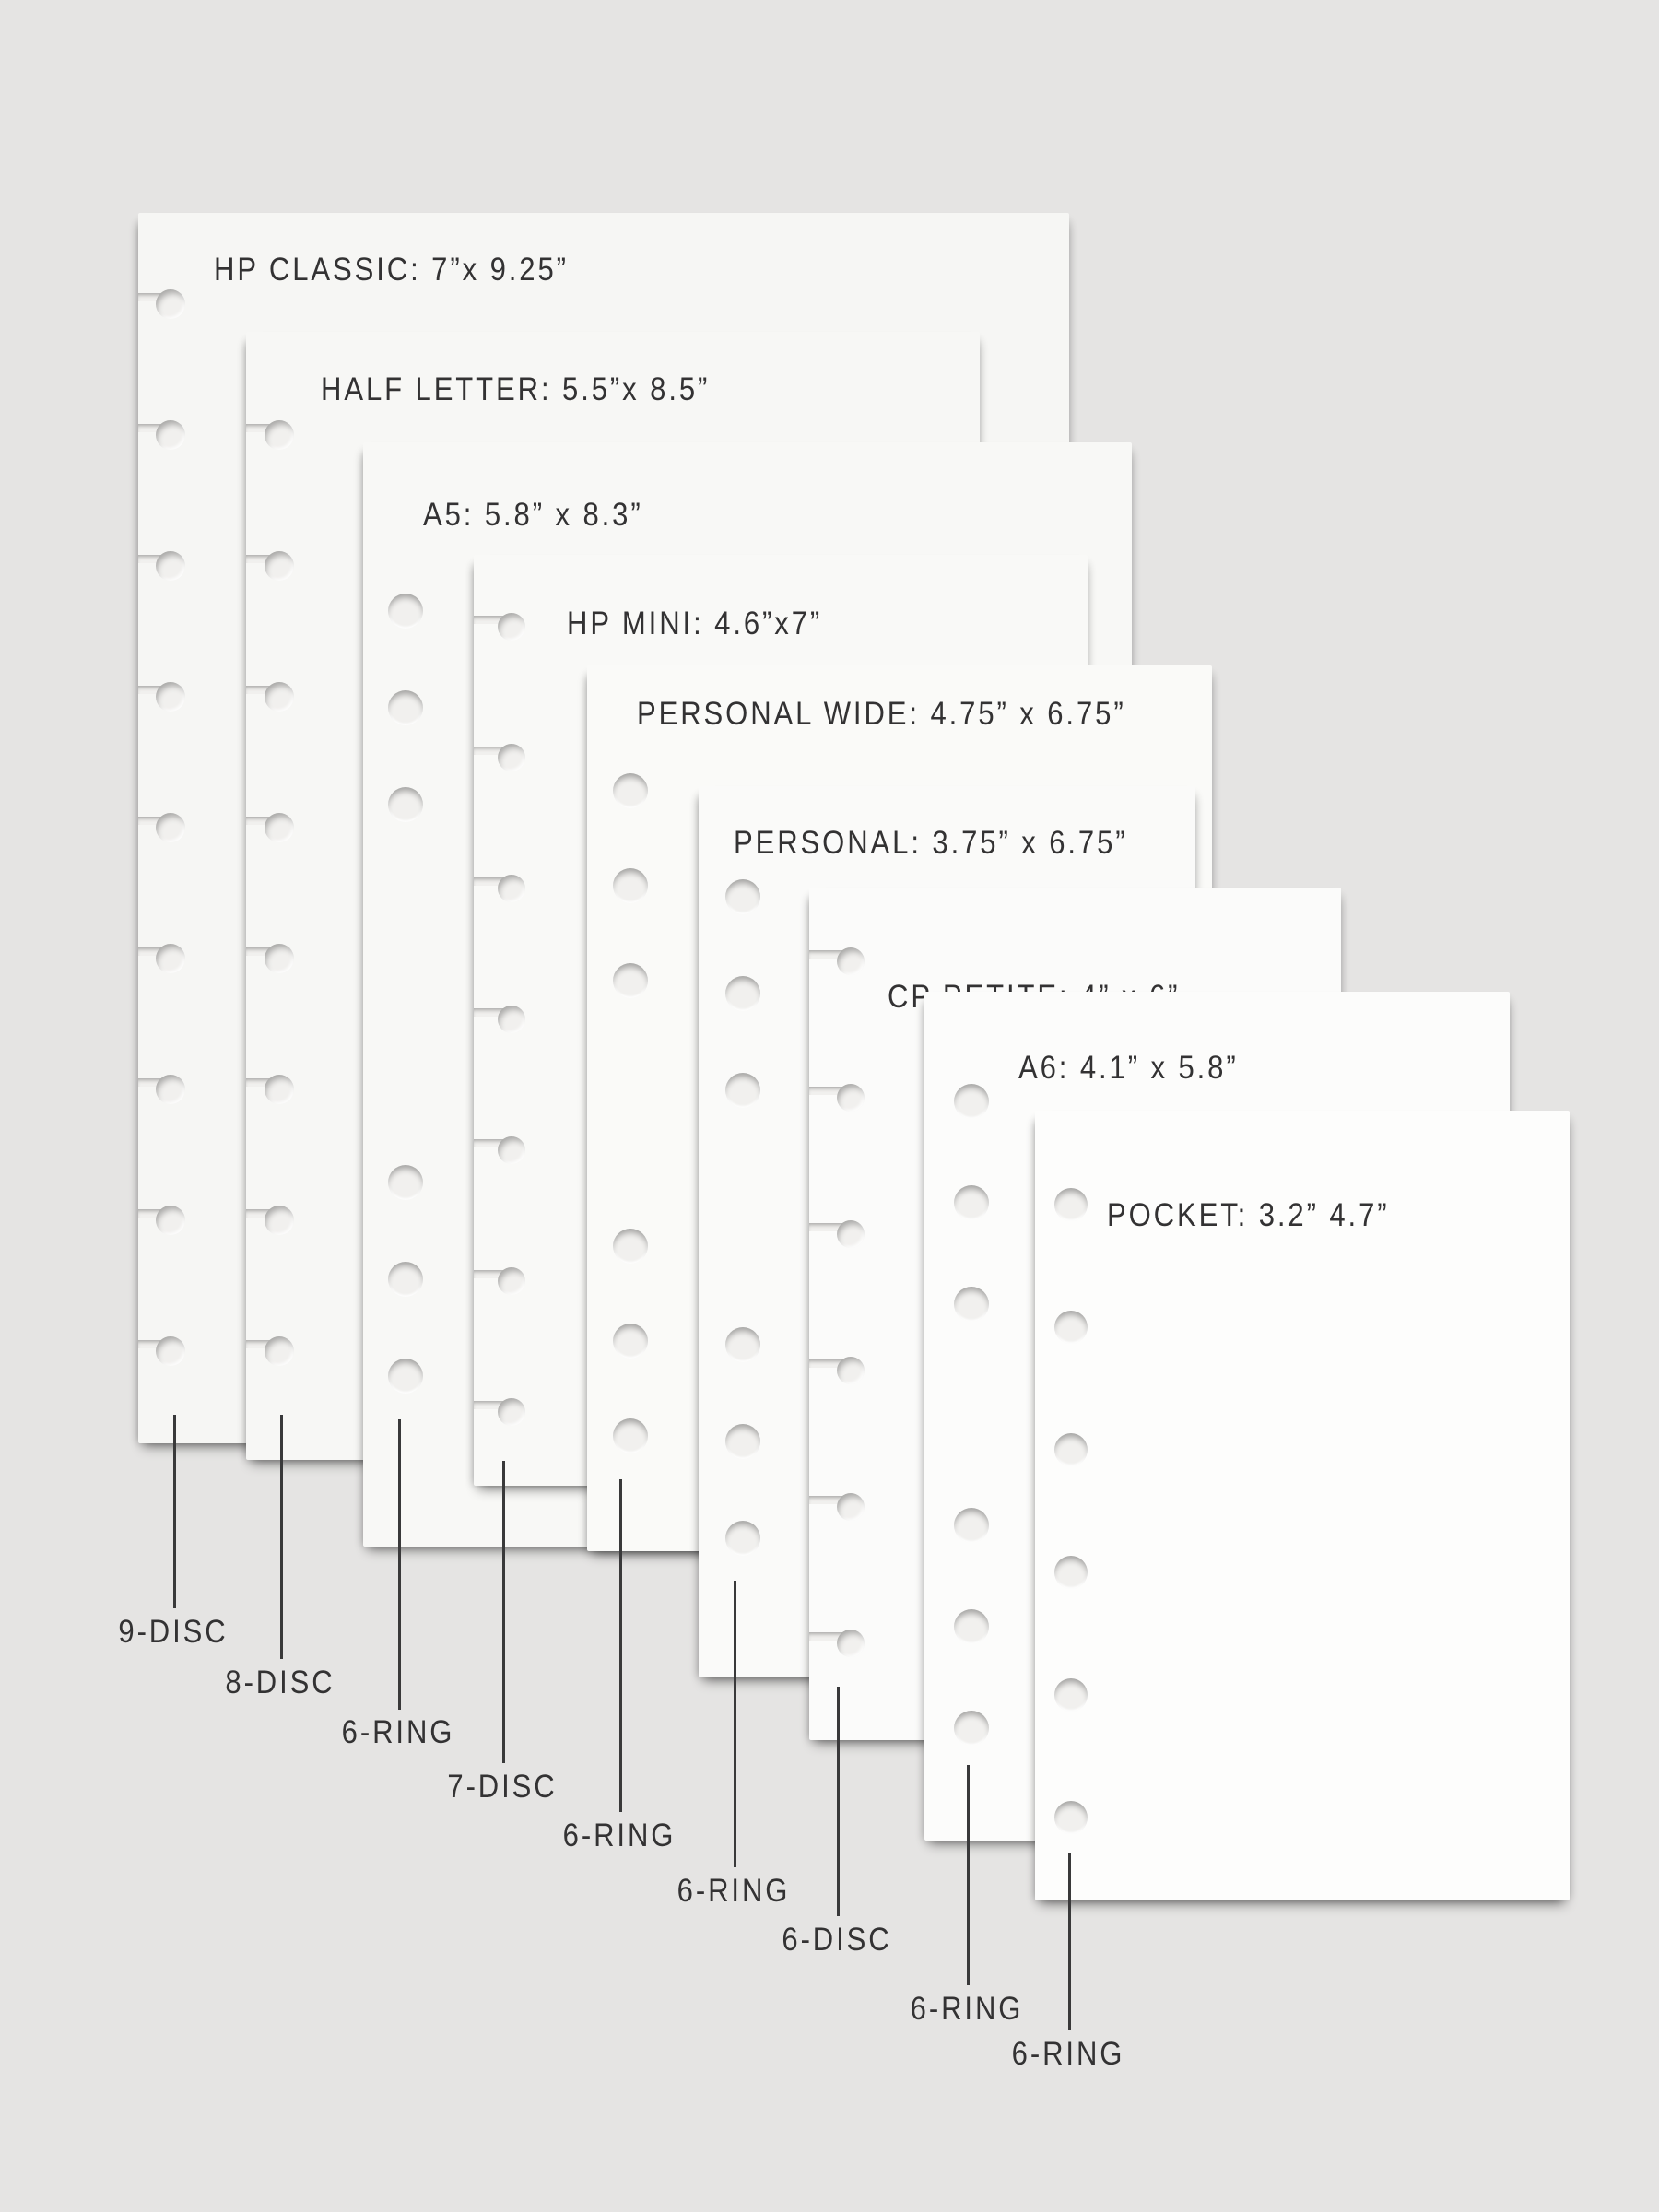  What do you see at coordinates (1248, 1214) in the screenshot?
I see `sheet-label-pocket: POCKET: 3.2” 4.7”` at bounding box center [1248, 1214].